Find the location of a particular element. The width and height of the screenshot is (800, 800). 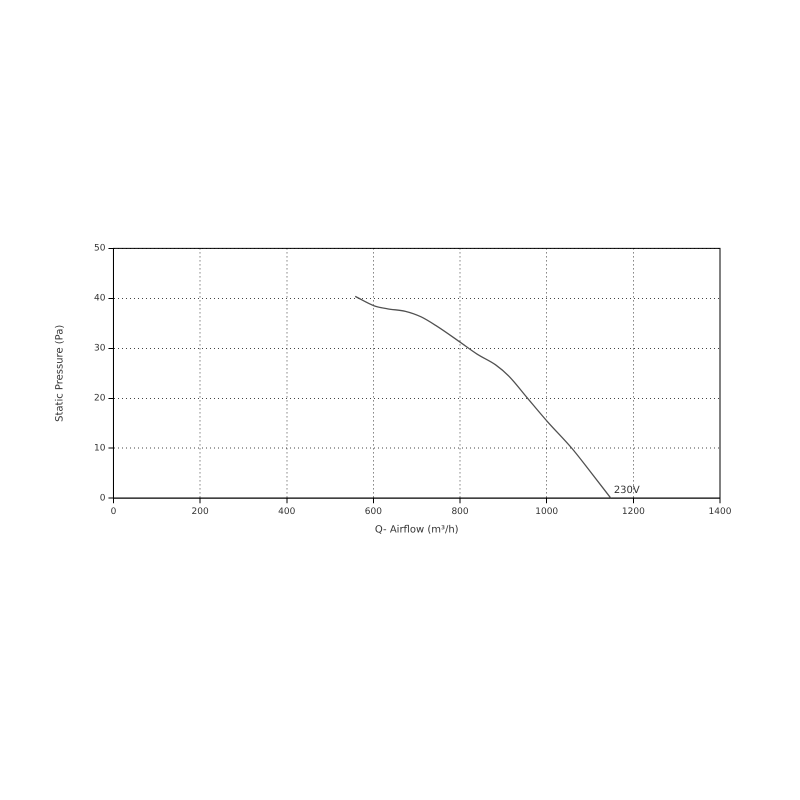

y-tick-label: 30 is located at coordinates (100, 349).